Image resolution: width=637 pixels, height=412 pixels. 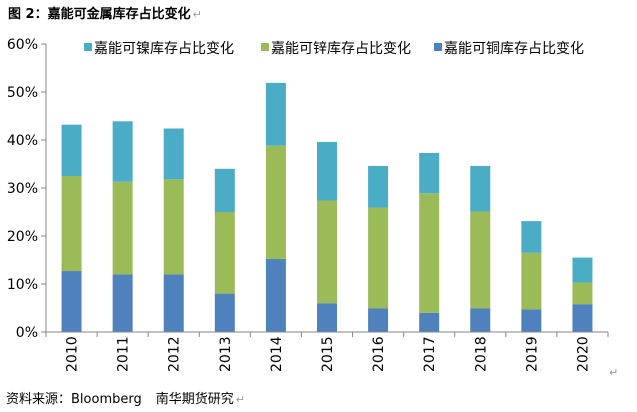 What do you see at coordinates (27, 333) in the screenshot?
I see `y-tick-label: 0%` at bounding box center [27, 333].